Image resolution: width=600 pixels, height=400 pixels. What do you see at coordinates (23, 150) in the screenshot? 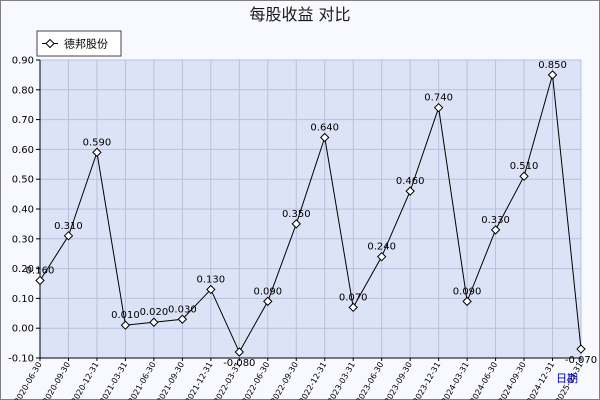
I see `y-tick-label: 0.60` at bounding box center [23, 150].